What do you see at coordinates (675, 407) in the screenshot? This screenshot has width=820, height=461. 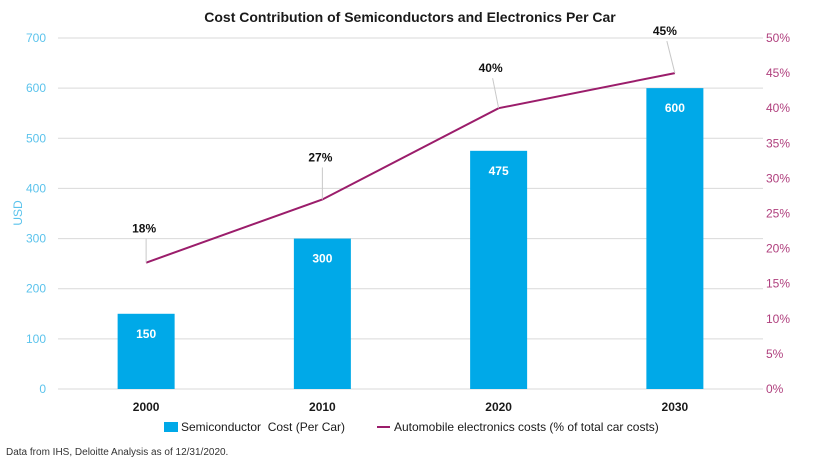 I see `x-tick-label: 2030` at bounding box center [675, 407].